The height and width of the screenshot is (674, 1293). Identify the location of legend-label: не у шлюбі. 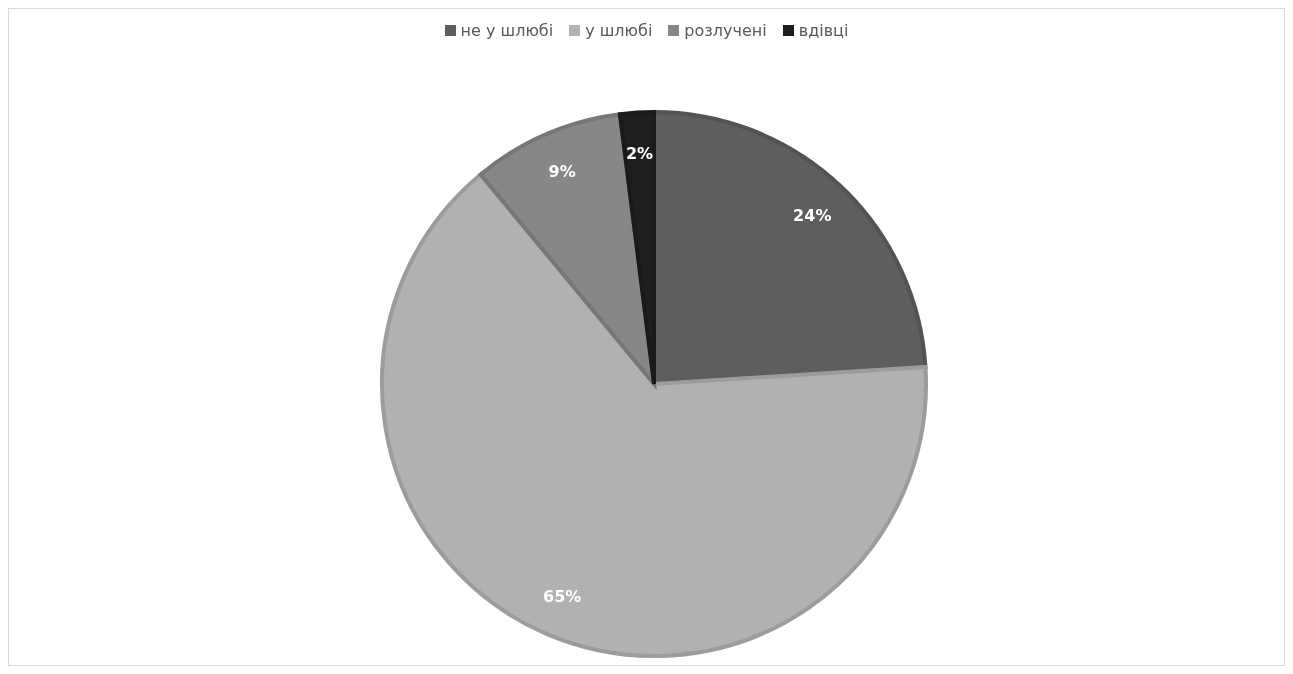
(507, 30).